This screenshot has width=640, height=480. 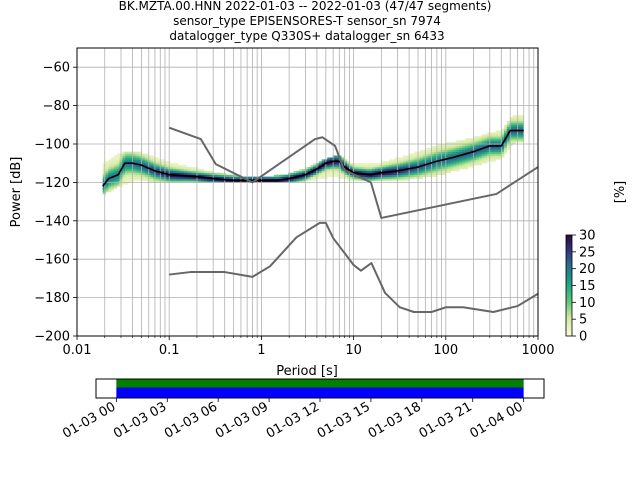 I want to click on chart-title-line-2: sensor_type EPISENSORES-T sensor_sn 7974, so click(x=307, y=21).